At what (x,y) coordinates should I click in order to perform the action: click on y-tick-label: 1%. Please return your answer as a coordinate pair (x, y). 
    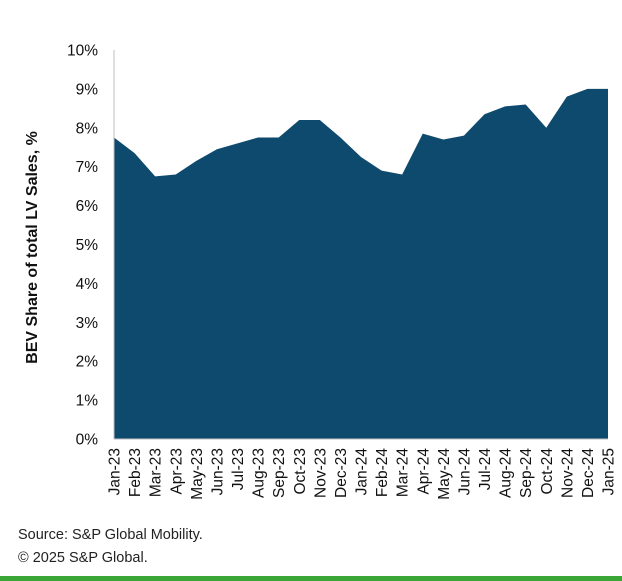
    Looking at the image, I should click on (87, 401).